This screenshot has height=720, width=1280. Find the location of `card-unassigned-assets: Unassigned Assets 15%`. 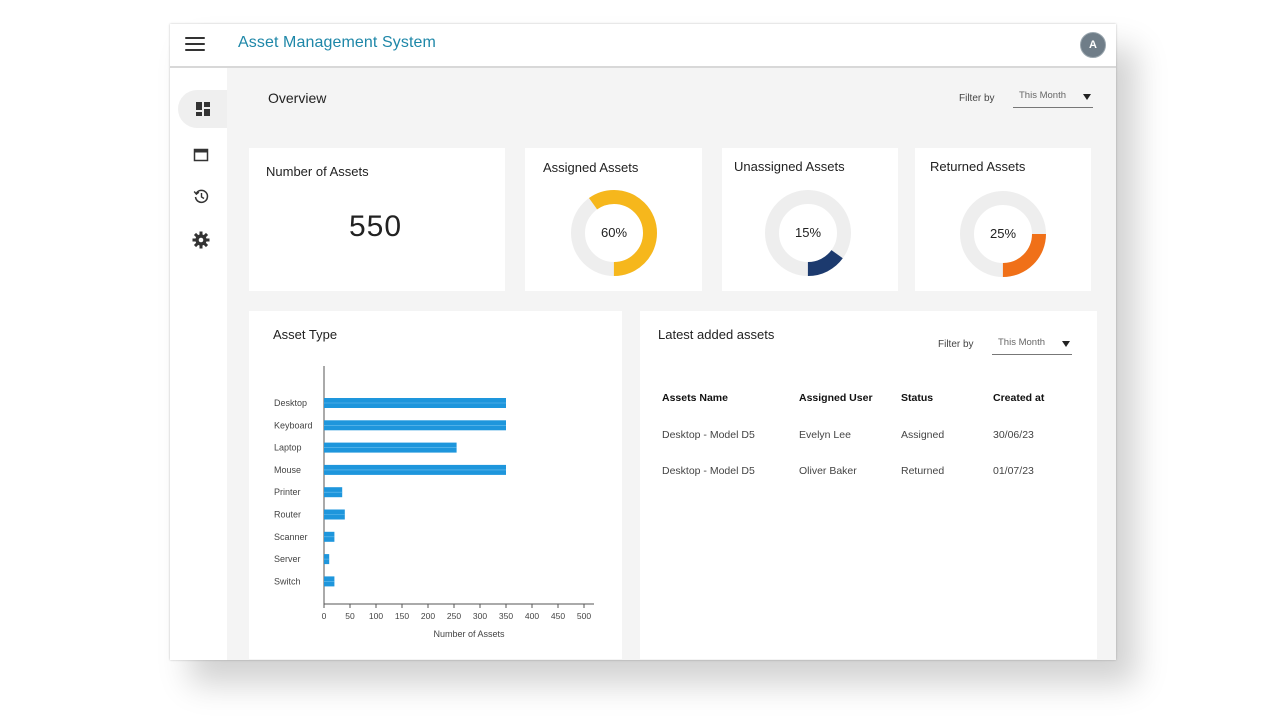

card-unassigned-assets: Unassigned Assets 15% is located at coordinates (810, 219).